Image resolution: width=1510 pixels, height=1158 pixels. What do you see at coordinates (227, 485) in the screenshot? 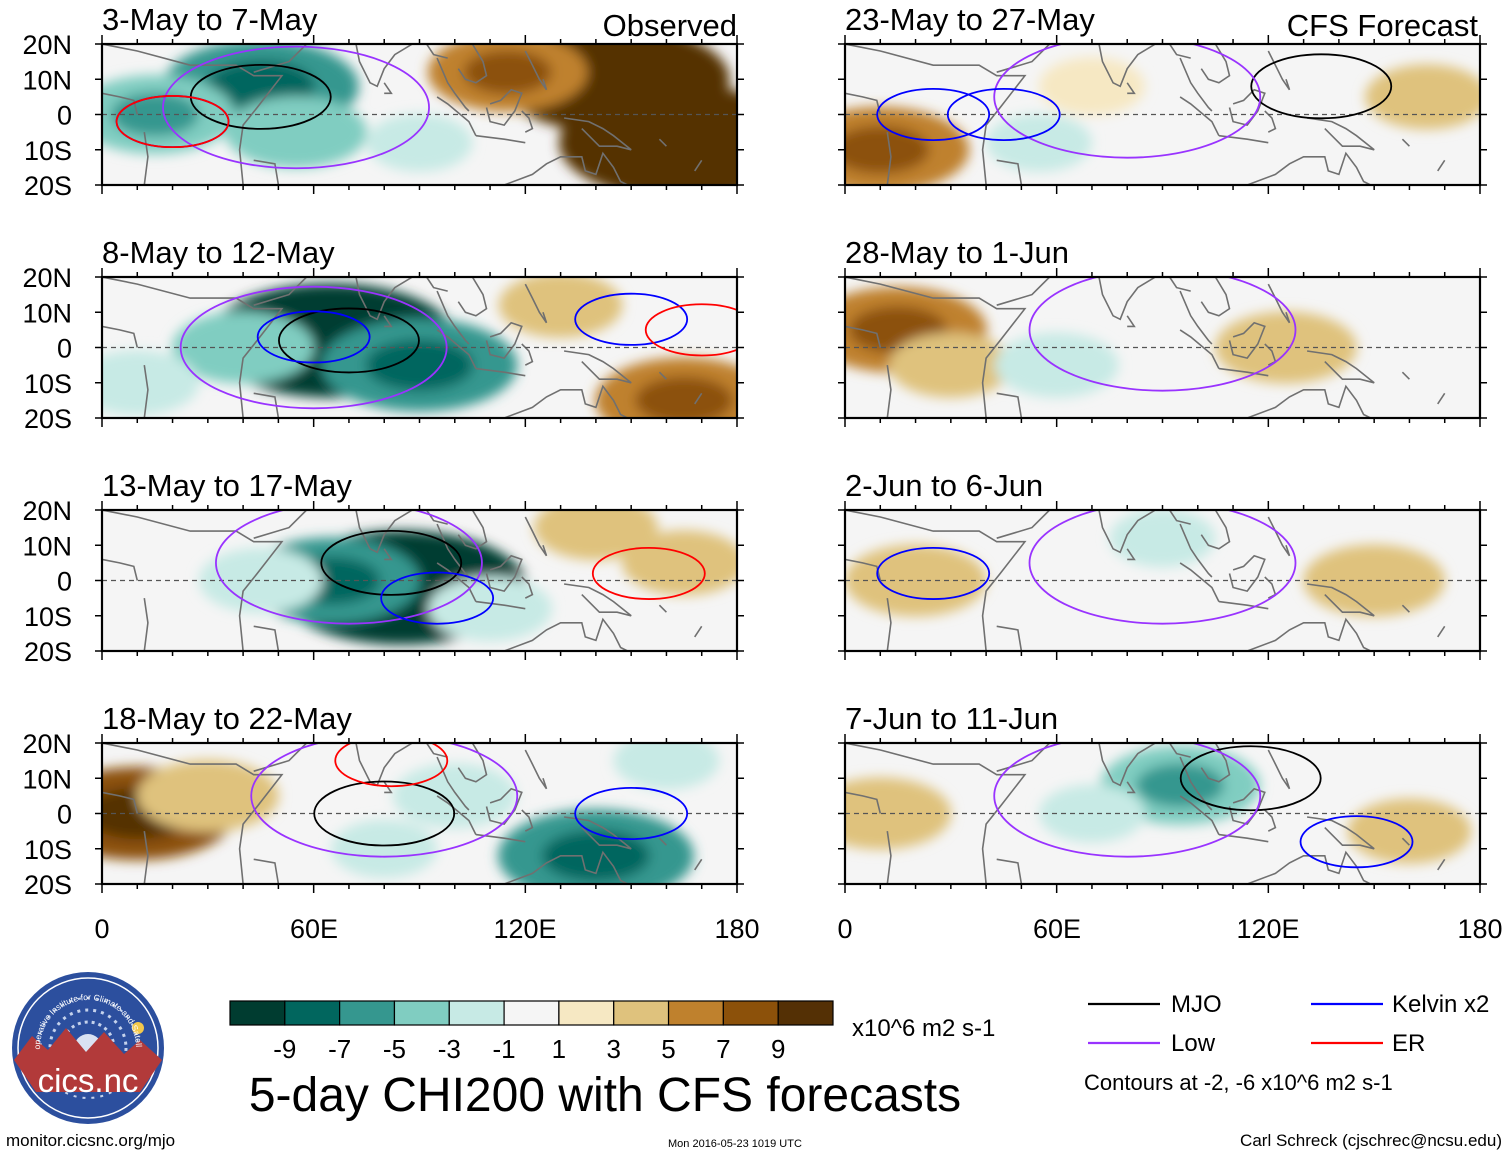
I see `panel-period: 13-May to 17-May` at bounding box center [227, 485].